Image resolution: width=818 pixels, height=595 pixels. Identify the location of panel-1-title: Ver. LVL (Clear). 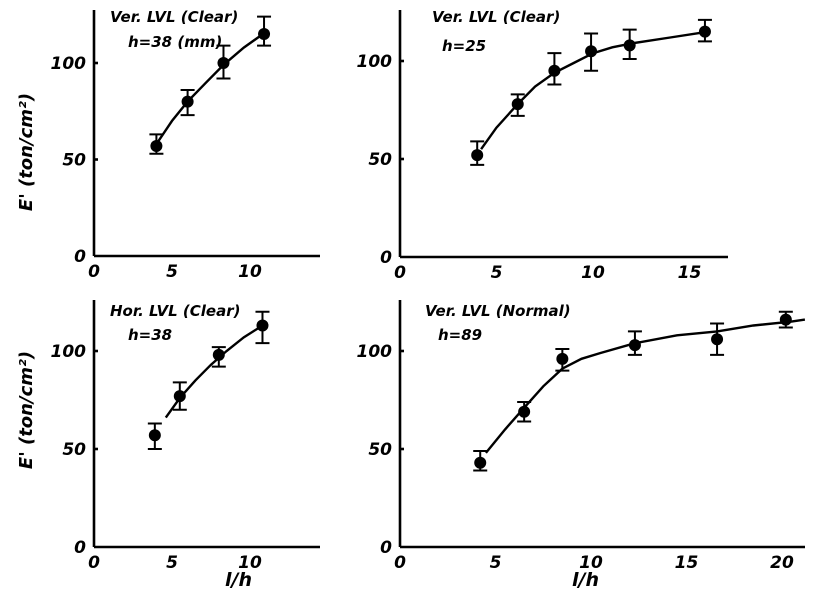
(174, 17).